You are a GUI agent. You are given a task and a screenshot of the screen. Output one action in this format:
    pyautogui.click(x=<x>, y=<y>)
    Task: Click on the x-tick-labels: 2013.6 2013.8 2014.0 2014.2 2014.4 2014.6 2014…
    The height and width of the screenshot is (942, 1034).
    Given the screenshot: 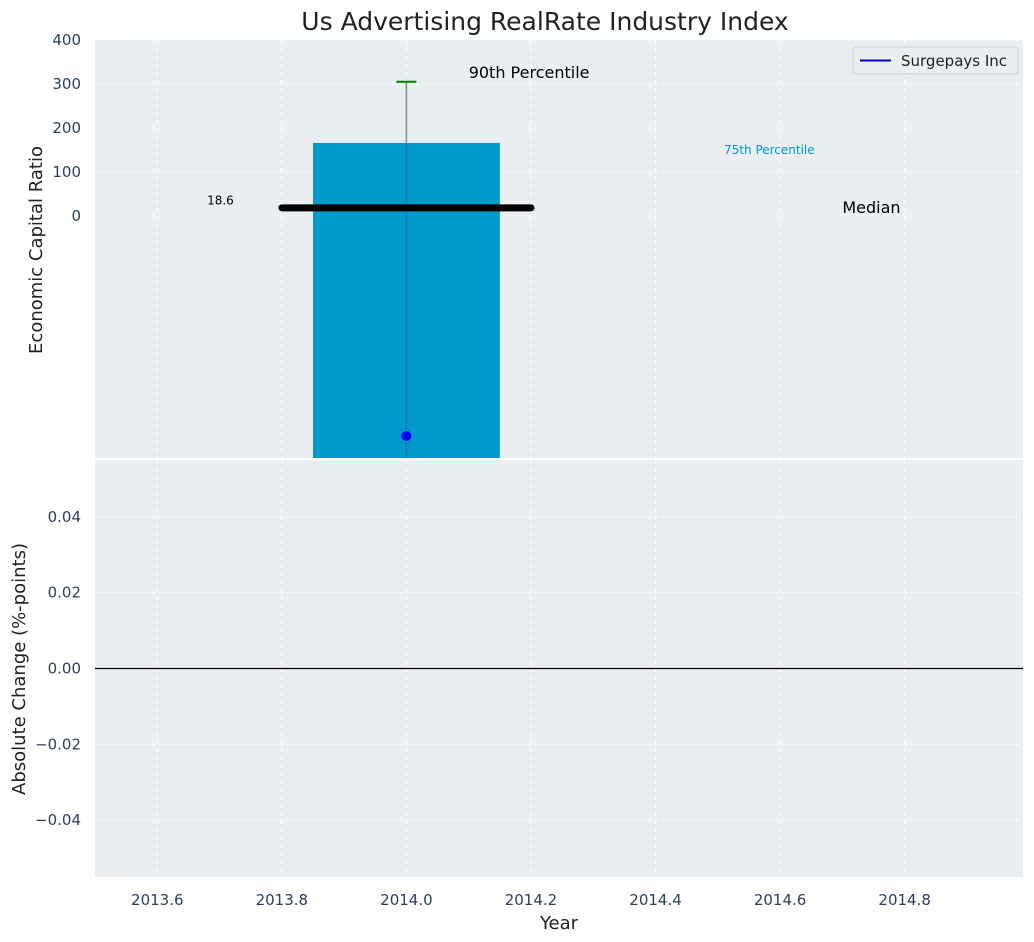 What is the action you would take?
    pyautogui.click(x=531, y=900)
    